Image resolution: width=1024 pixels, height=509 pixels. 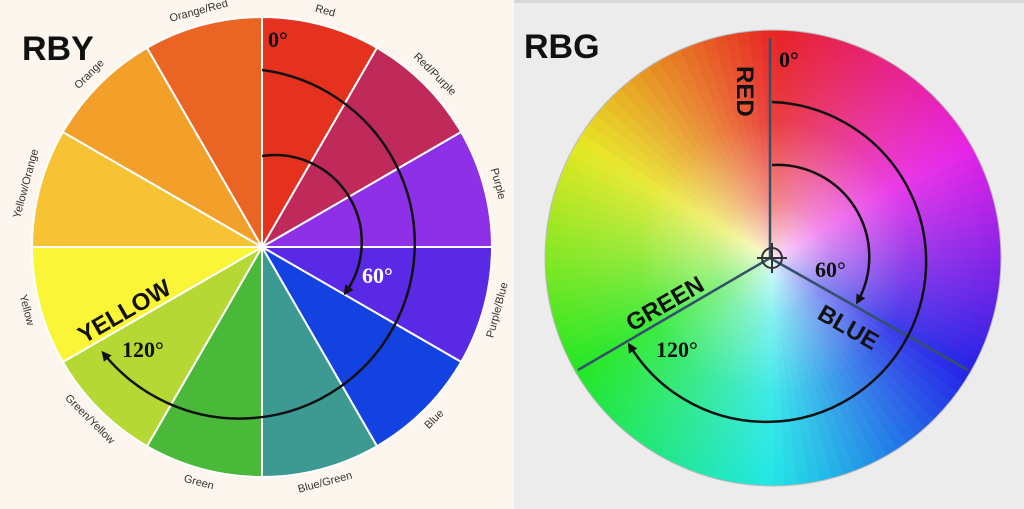 What do you see at coordinates (204, 133) in the screenshot?
I see `rby-segment-orange-red` at bounding box center [204, 133].